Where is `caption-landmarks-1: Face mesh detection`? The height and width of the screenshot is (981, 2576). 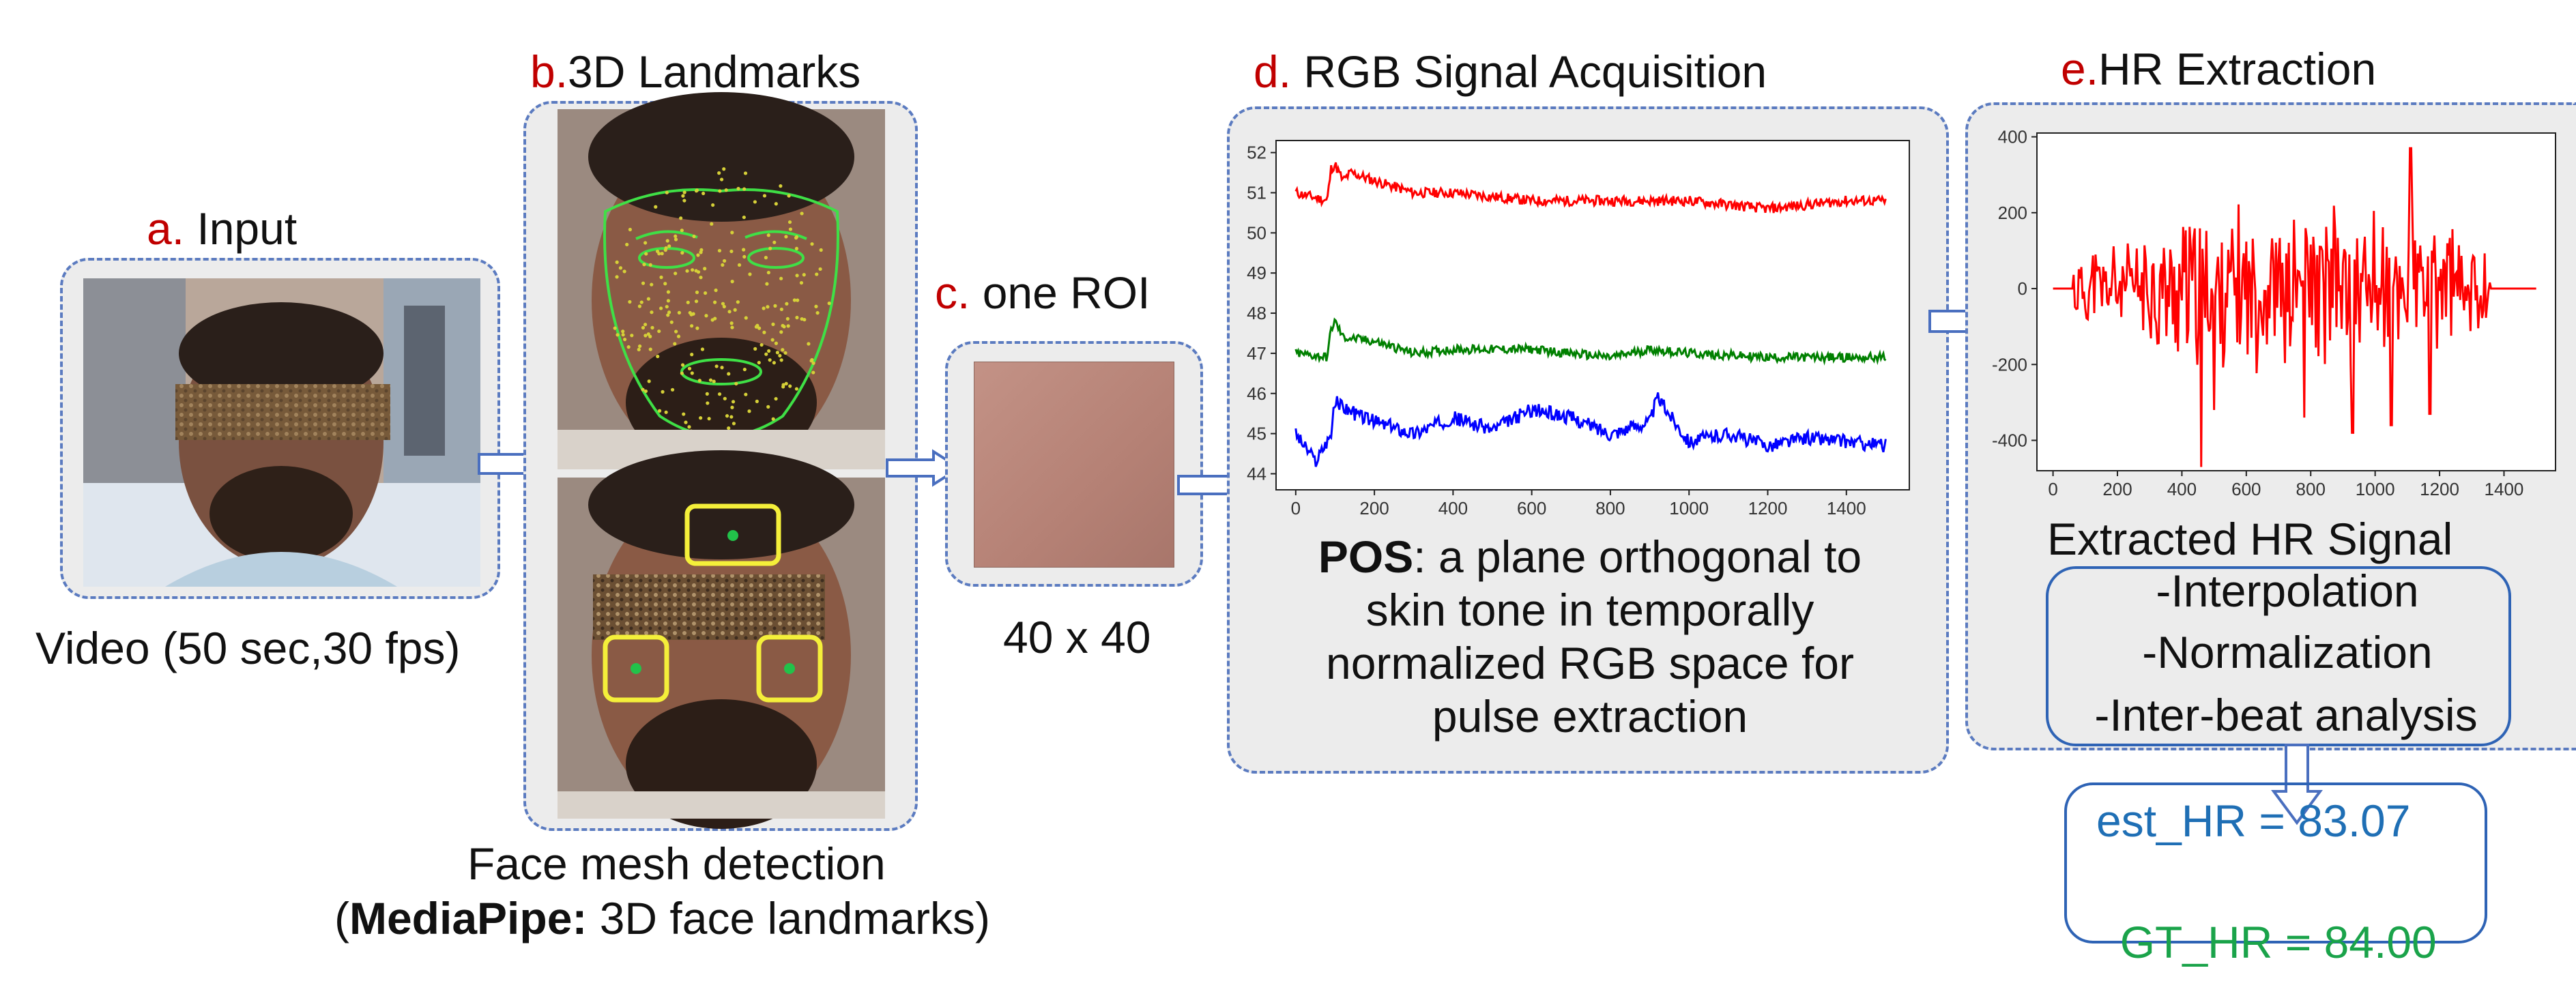 caption-landmarks-1: Face mesh detection is located at coordinates (676, 864).